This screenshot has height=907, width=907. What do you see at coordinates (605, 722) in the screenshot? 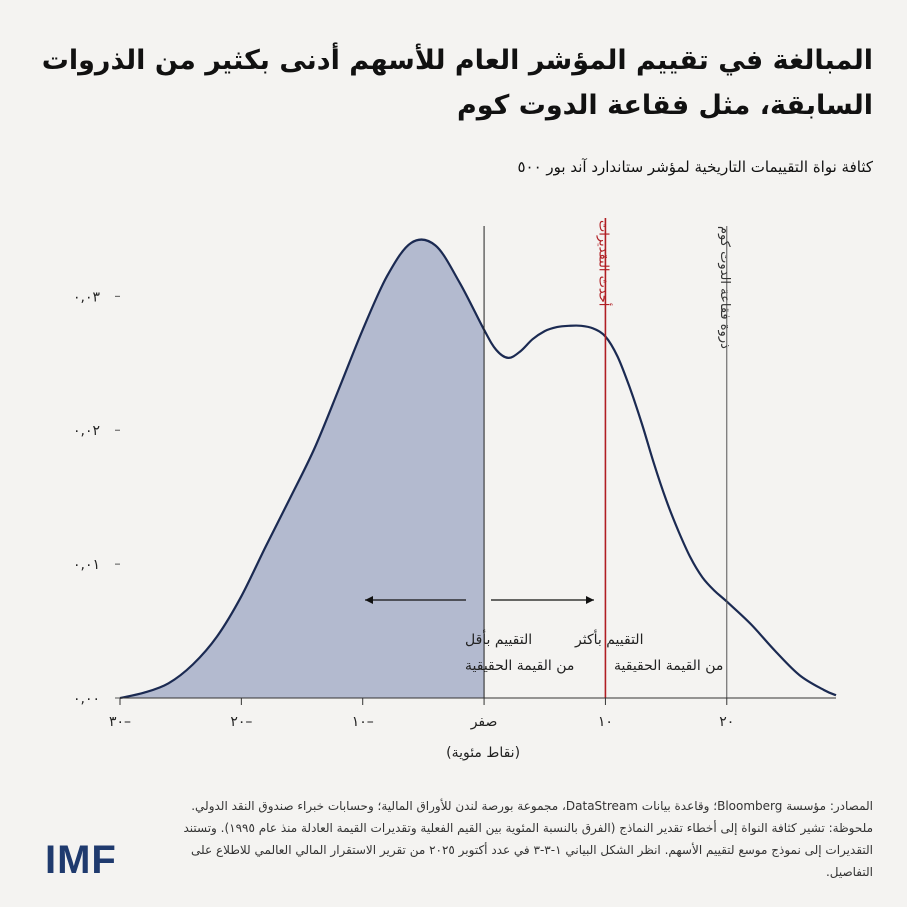
I see `x-tick-label: ١٠` at bounding box center [605, 722].